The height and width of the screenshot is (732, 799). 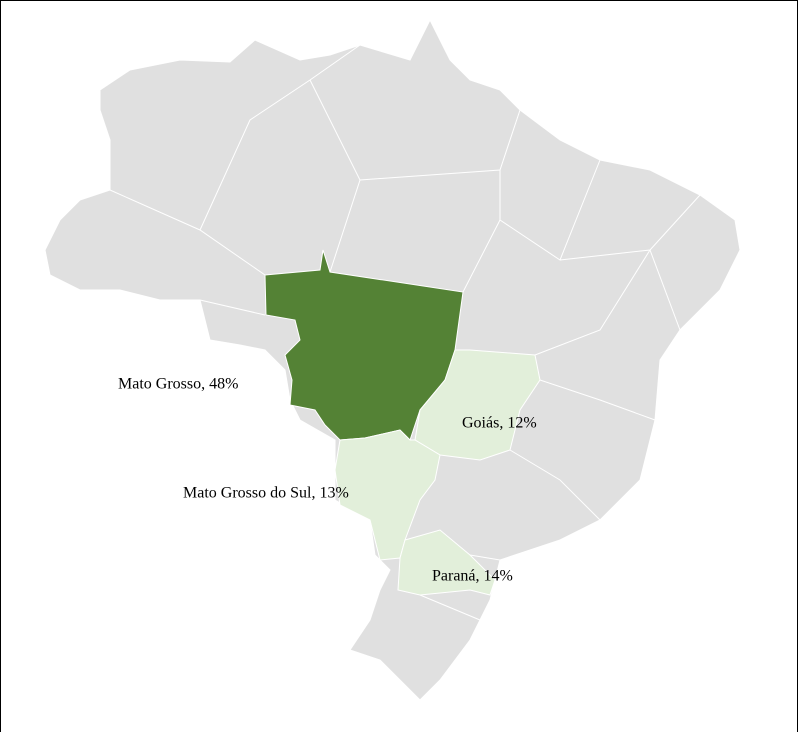 I want to click on region-label: Goiás, 12%, so click(x=499, y=423).